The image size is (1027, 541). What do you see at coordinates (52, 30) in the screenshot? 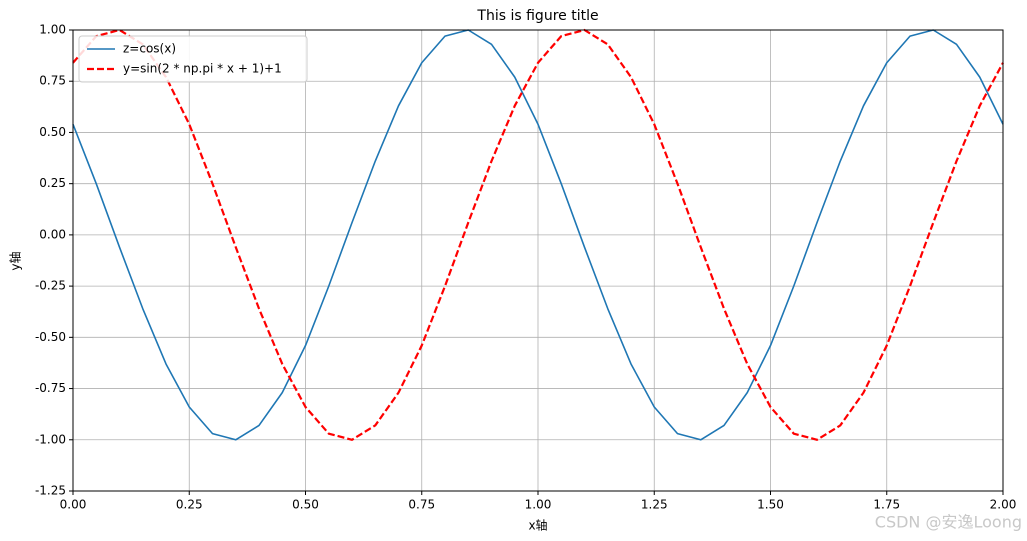
I see `y-tick-label: 1.00` at bounding box center [52, 30].